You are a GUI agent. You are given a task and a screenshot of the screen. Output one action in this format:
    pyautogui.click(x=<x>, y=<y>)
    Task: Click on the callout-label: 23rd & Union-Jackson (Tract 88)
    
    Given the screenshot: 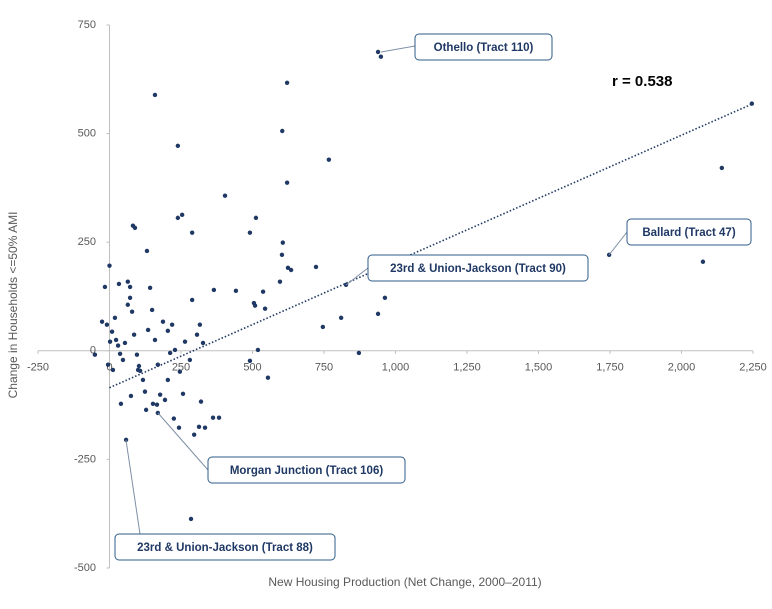 What is the action you would take?
    pyautogui.click(x=225, y=548)
    